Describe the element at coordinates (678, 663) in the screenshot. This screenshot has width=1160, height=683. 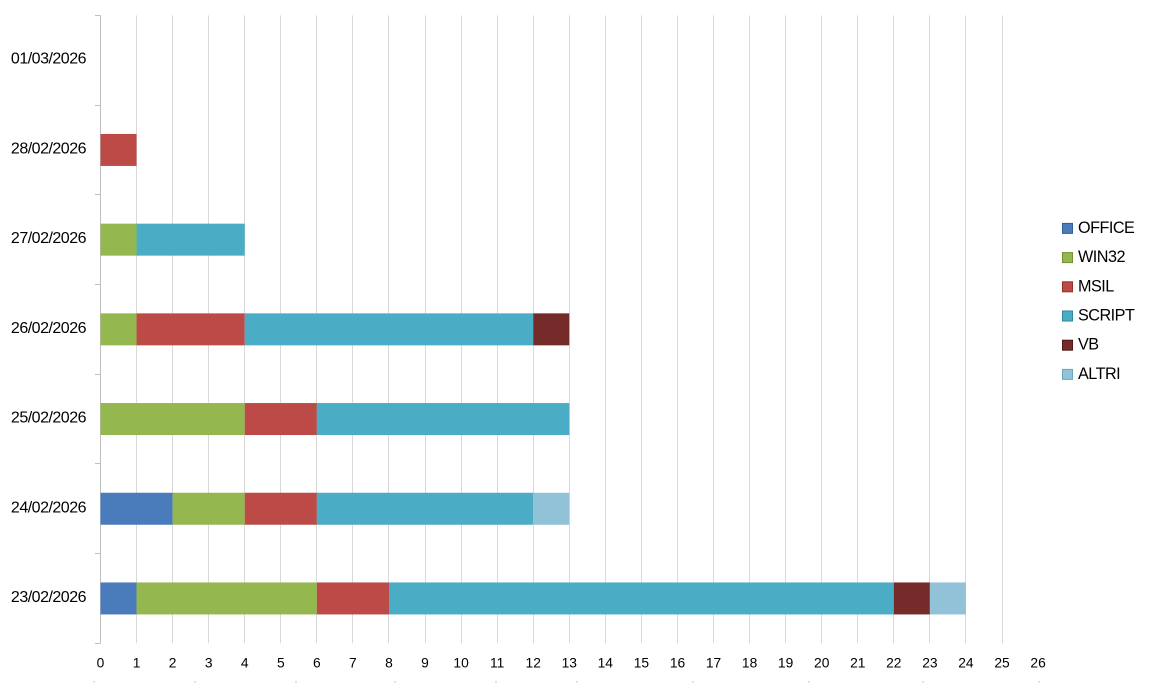
I see `svg-text: 16` at that location.